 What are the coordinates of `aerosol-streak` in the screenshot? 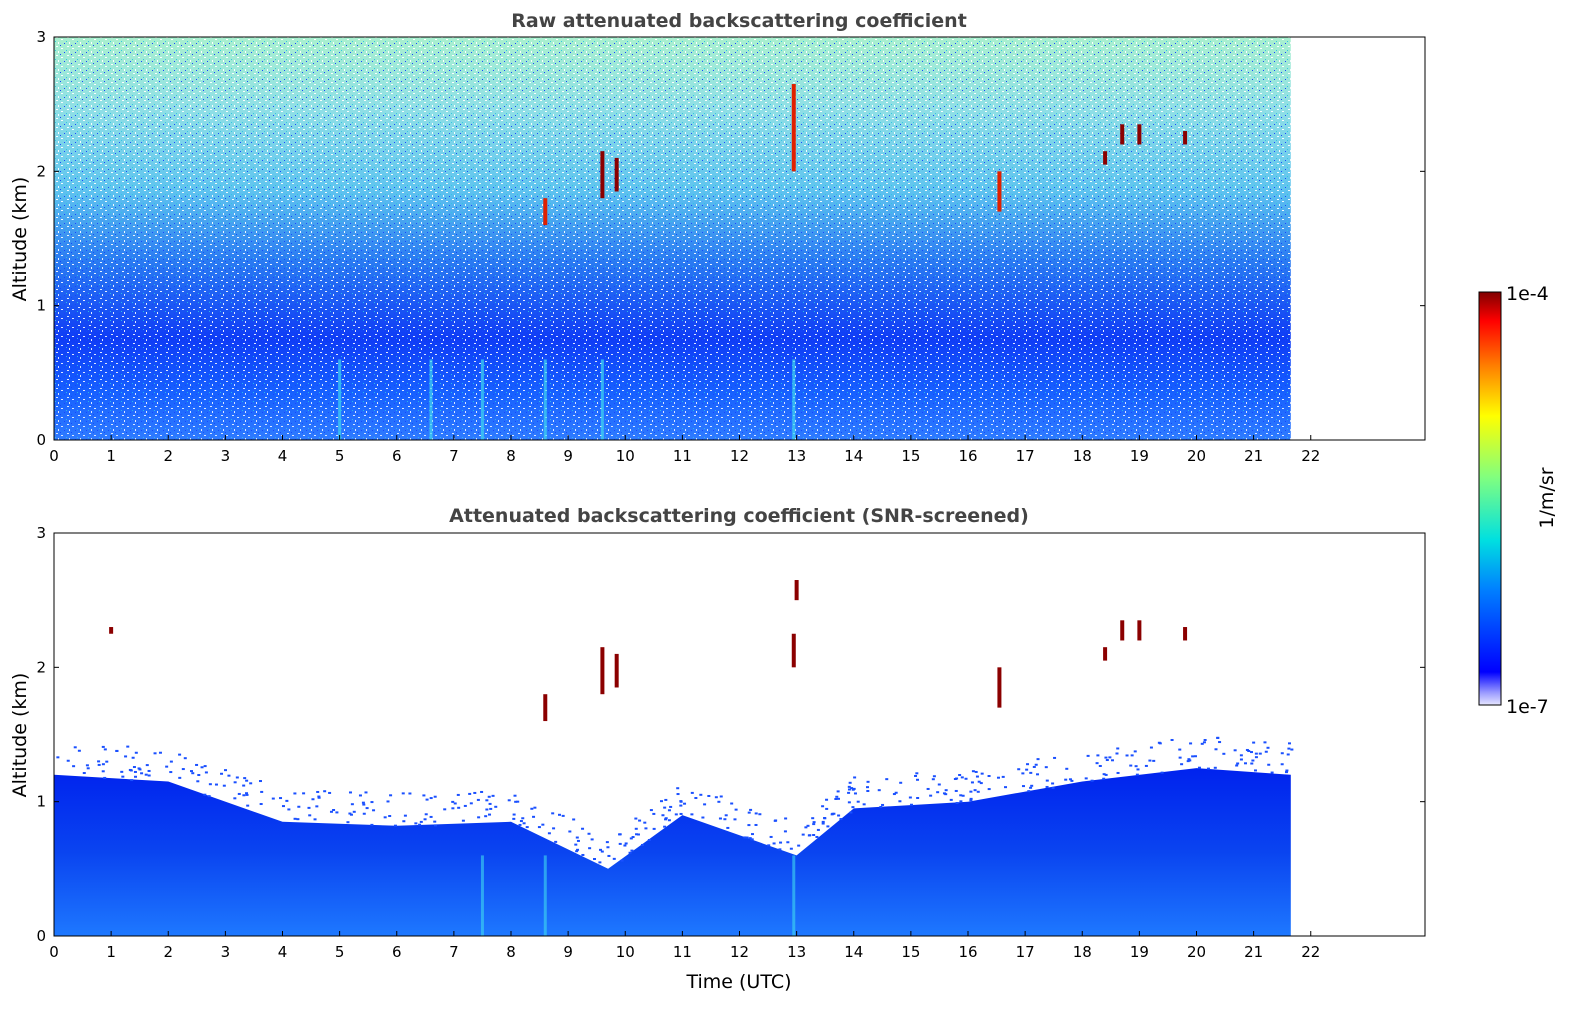 It's located at (340, 399).